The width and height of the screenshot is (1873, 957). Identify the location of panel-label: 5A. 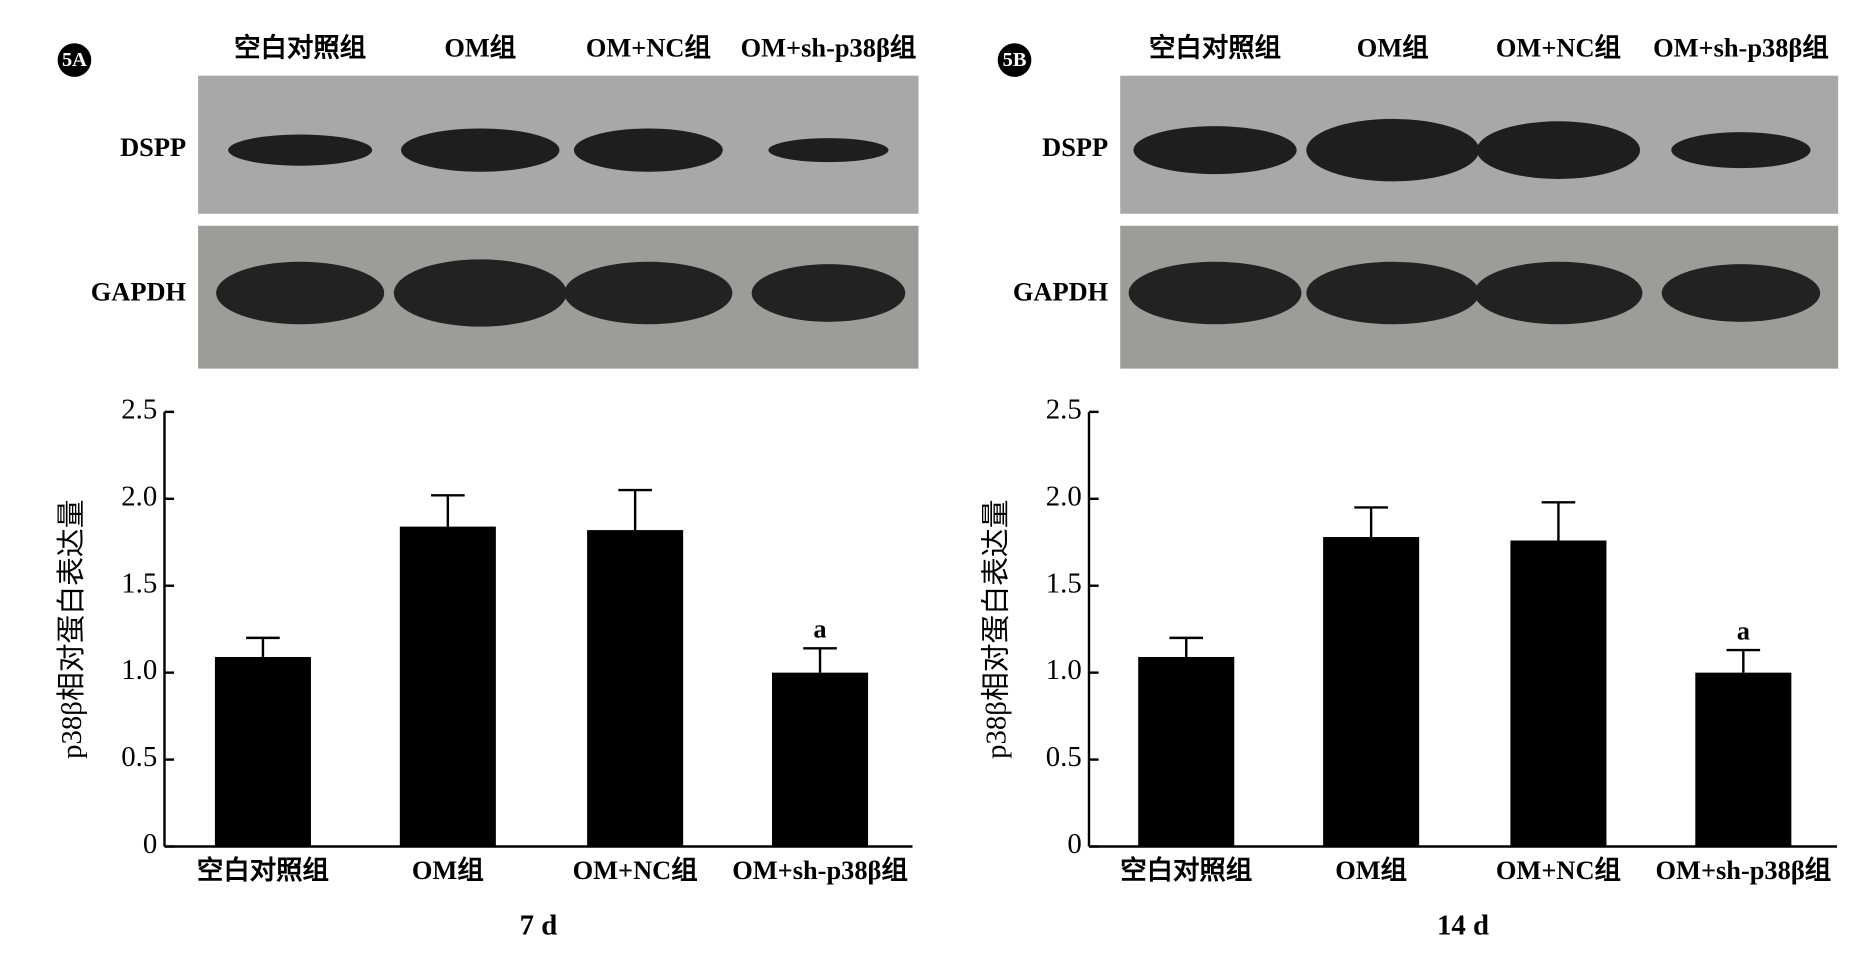
(74, 60).